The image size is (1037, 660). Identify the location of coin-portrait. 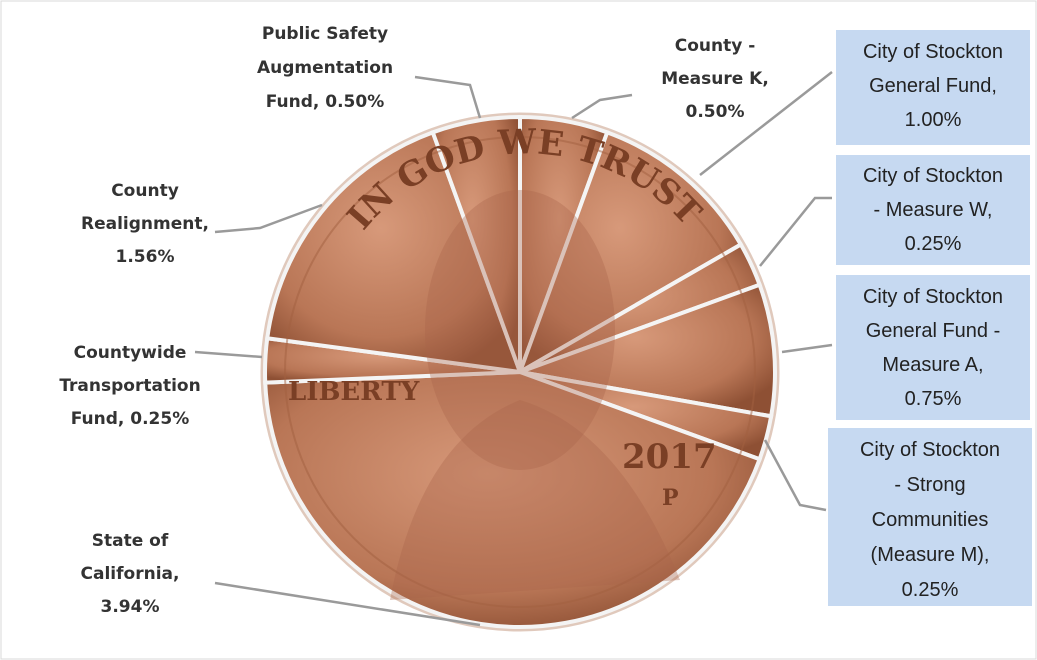
(520, 330).